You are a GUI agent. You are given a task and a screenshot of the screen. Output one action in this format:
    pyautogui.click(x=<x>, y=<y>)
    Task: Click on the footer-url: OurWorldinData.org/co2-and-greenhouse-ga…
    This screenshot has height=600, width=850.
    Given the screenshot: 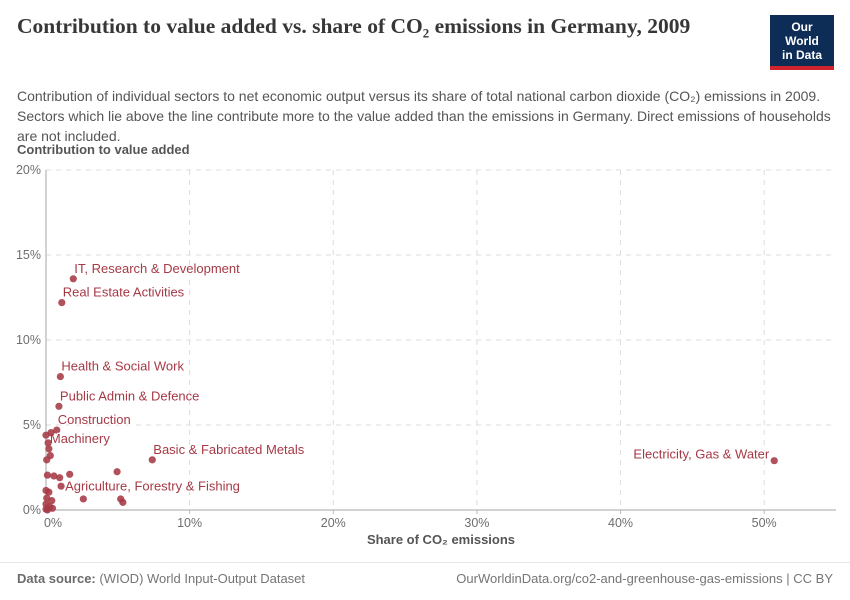 What is the action you would take?
    pyautogui.click(x=619, y=578)
    